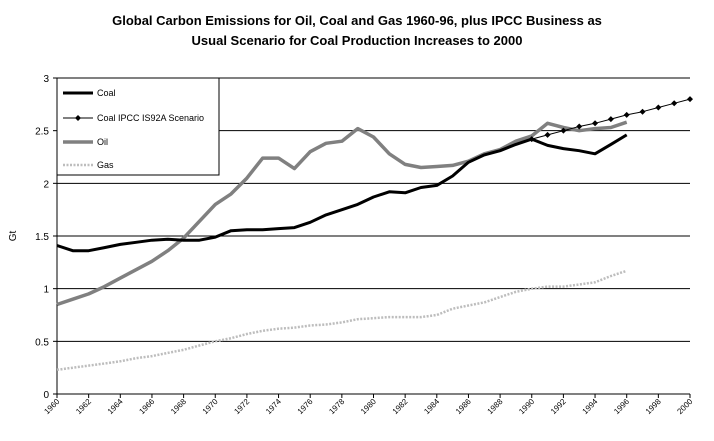  I want to click on x-tick-label: 1988, so click(495, 406).